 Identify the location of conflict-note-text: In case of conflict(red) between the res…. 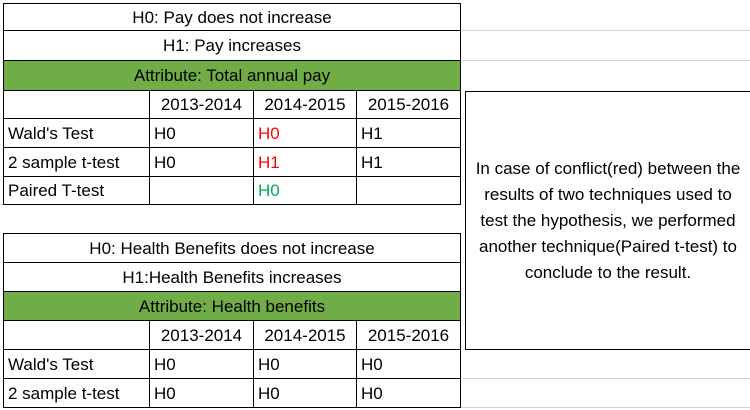
(608, 220).